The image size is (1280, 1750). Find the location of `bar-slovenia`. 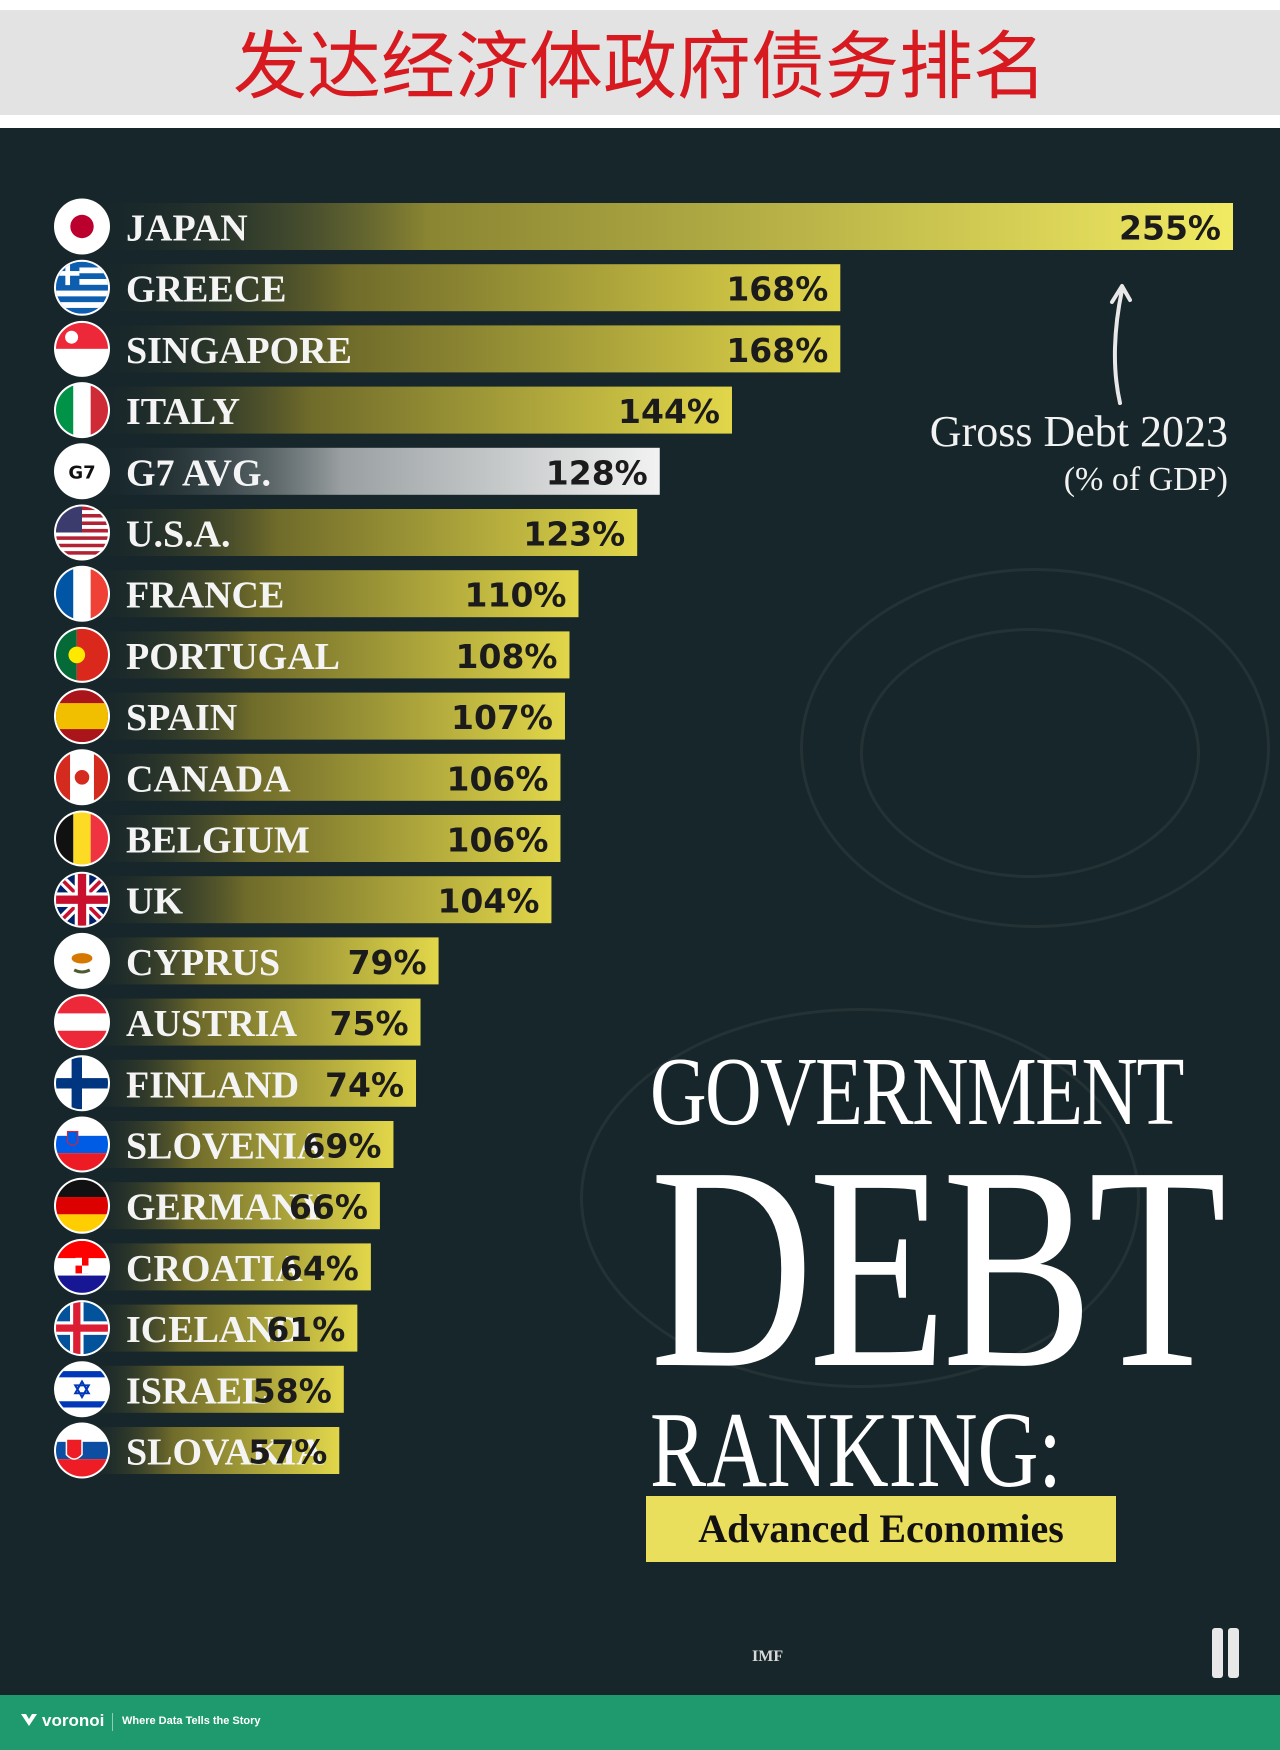

bar-slovenia is located at coordinates (238, 1144).